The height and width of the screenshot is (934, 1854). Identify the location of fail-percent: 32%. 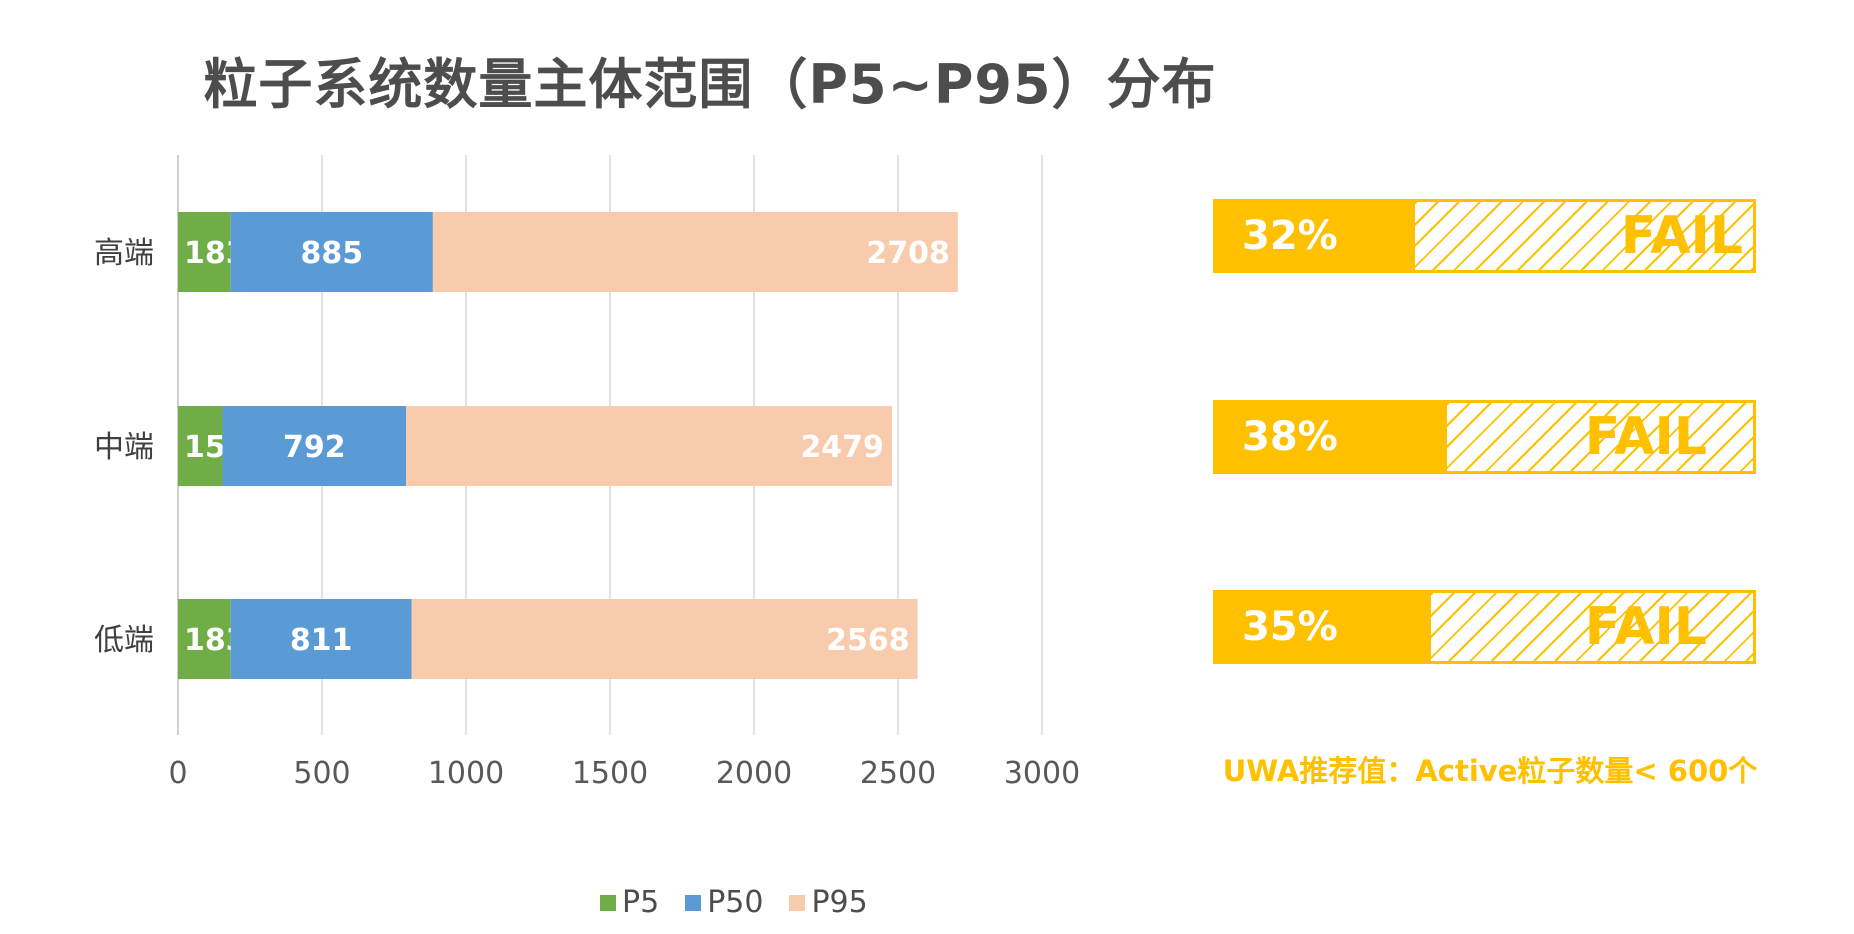
(1290, 236).